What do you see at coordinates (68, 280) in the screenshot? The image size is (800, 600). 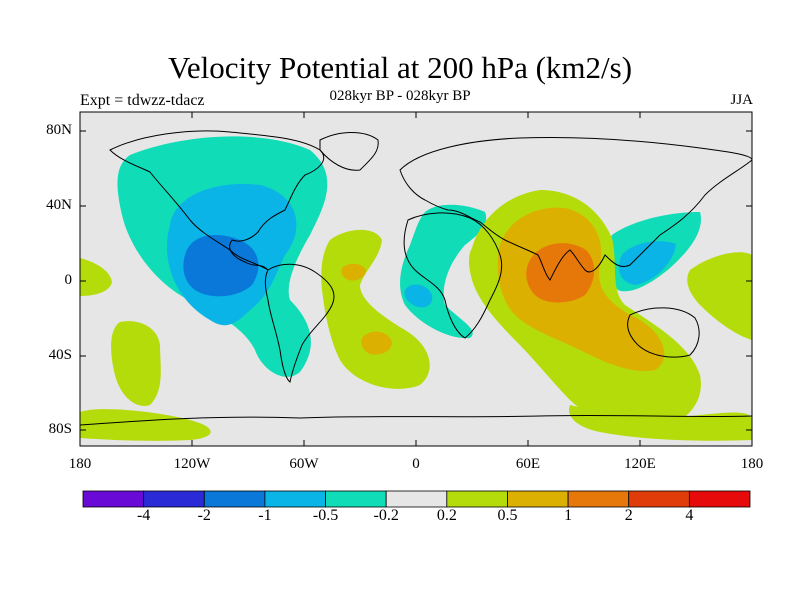 I see `lat-label-0: 0` at bounding box center [68, 280].